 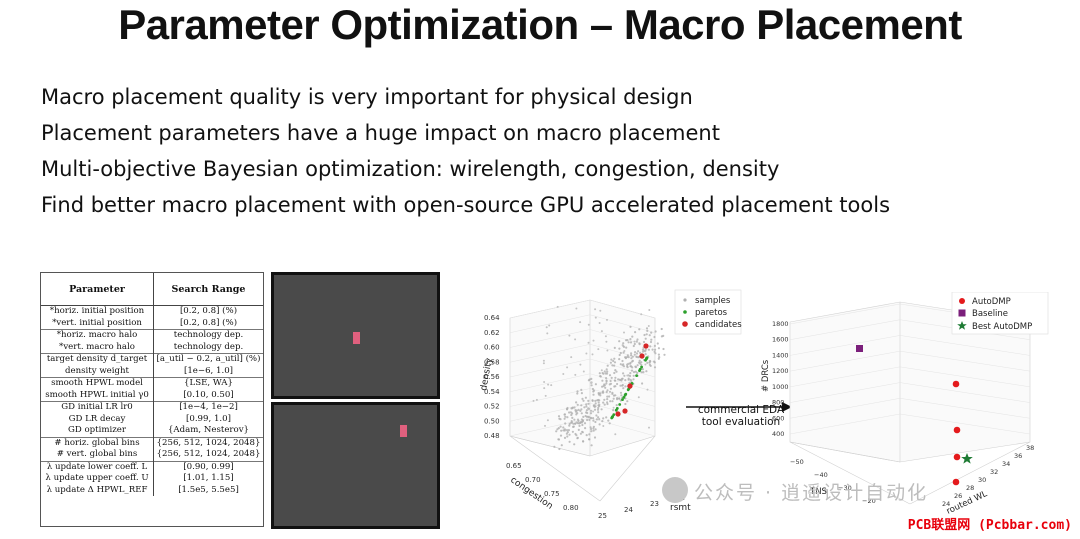 I want to click on table-cell: λ update upper coeff. U, so click(x=97, y=479).